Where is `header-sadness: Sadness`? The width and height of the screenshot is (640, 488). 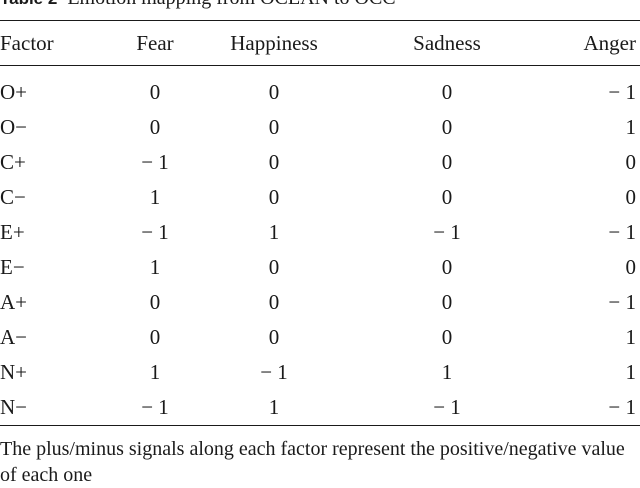
header-sadness: Sadness is located at coordinates (447, 43).